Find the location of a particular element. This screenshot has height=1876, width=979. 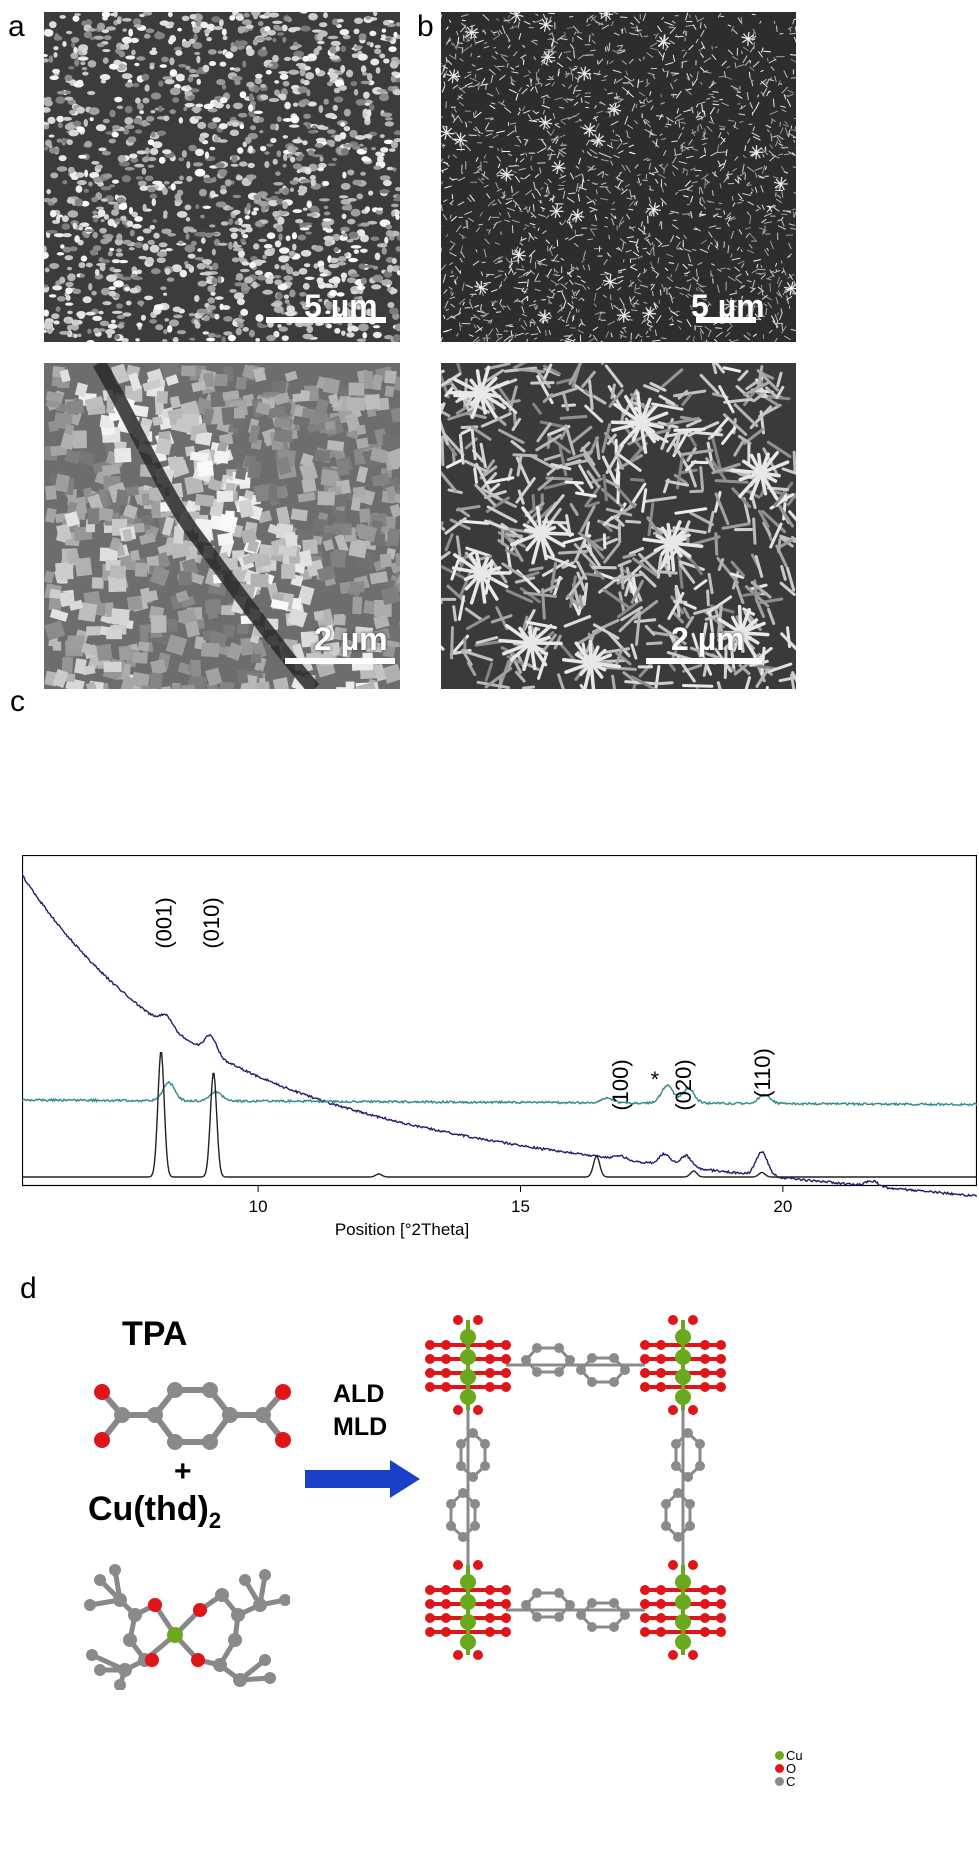

legend-o: O is located at coordinates (785, 1768).